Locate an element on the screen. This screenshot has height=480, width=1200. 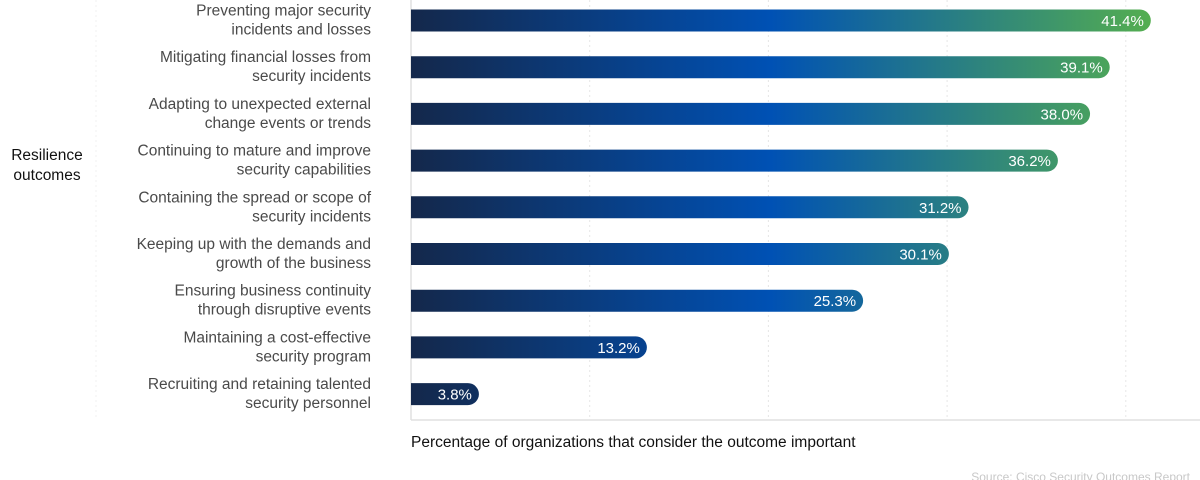
category-label: Adapting to unexpected external is located at coordinates (260, 104).